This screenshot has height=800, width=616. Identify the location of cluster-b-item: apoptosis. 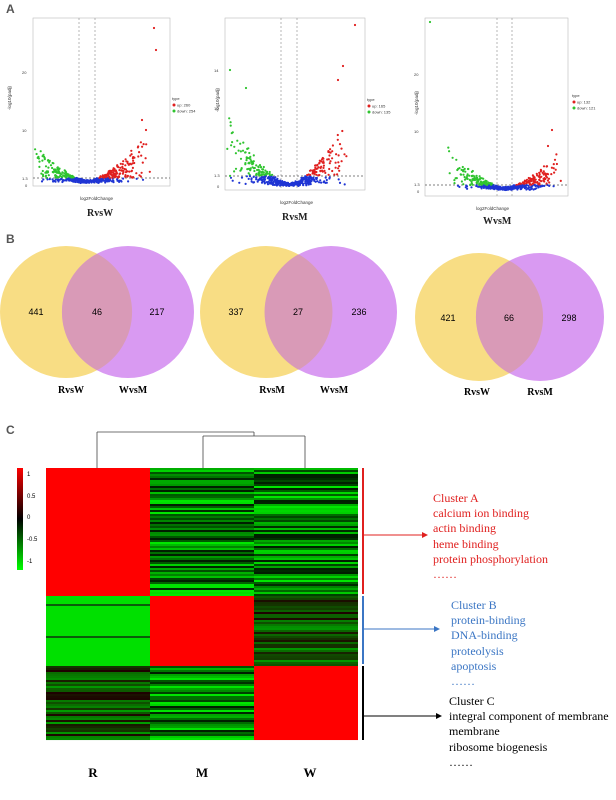
(474, 665).